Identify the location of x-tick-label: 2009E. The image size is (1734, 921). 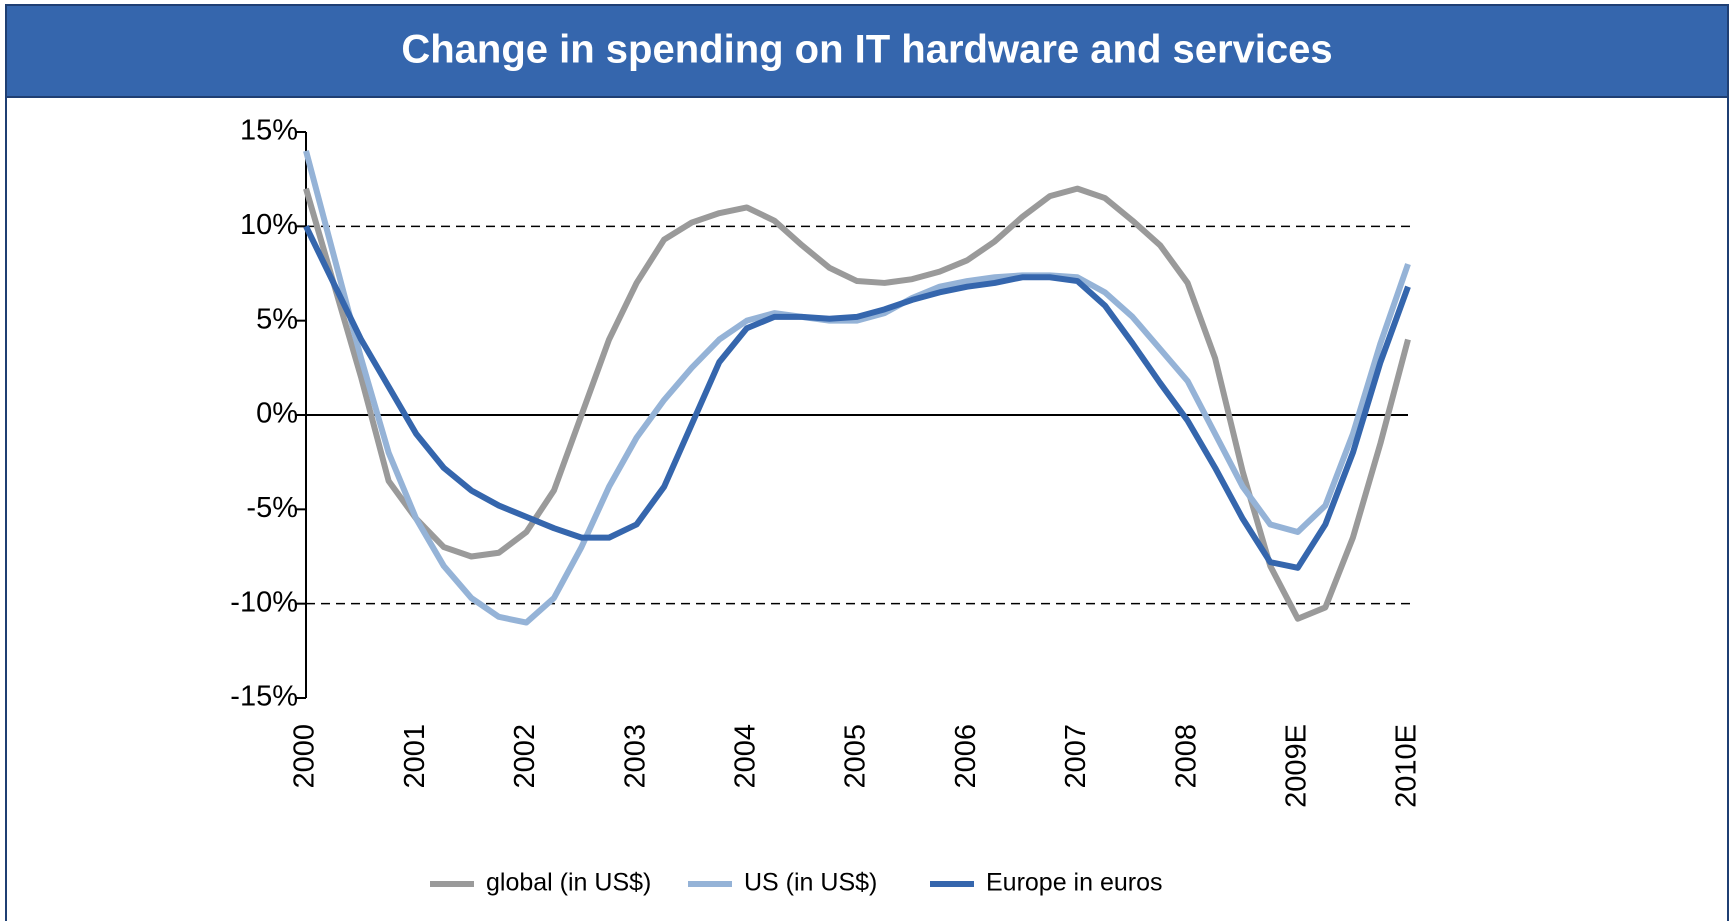
(1296, 766).